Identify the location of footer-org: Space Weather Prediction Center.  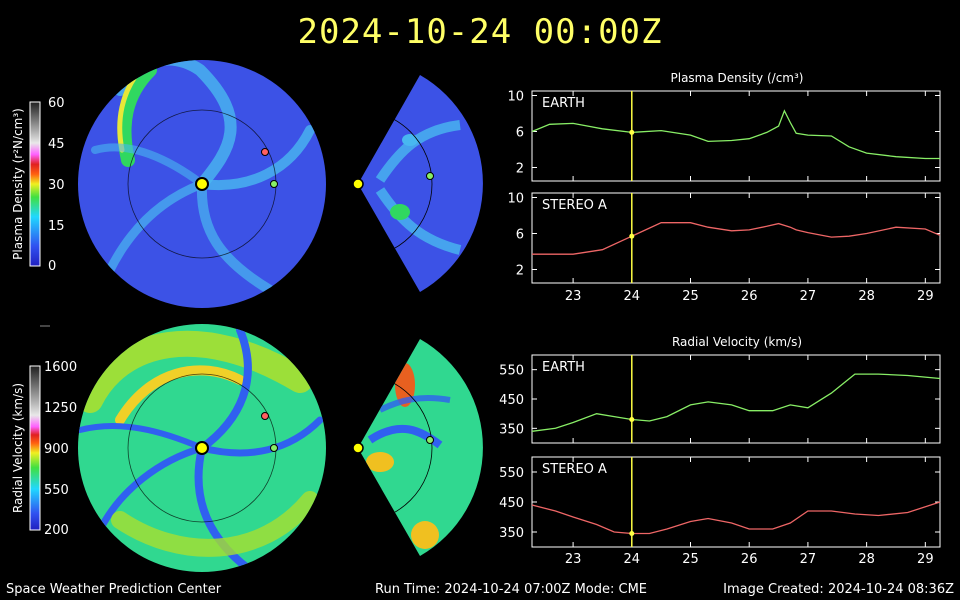
(114, 589).